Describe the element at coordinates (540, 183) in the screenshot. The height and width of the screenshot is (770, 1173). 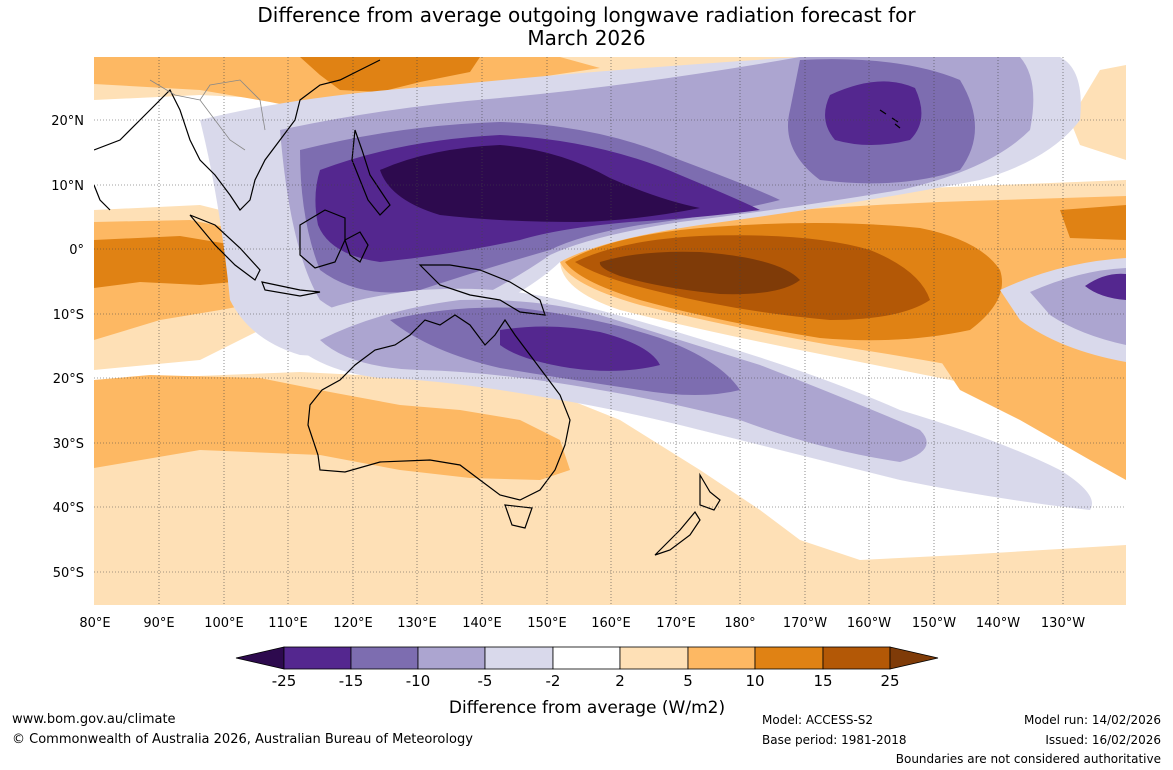
I see `anomaly-wpac-core` at that location.